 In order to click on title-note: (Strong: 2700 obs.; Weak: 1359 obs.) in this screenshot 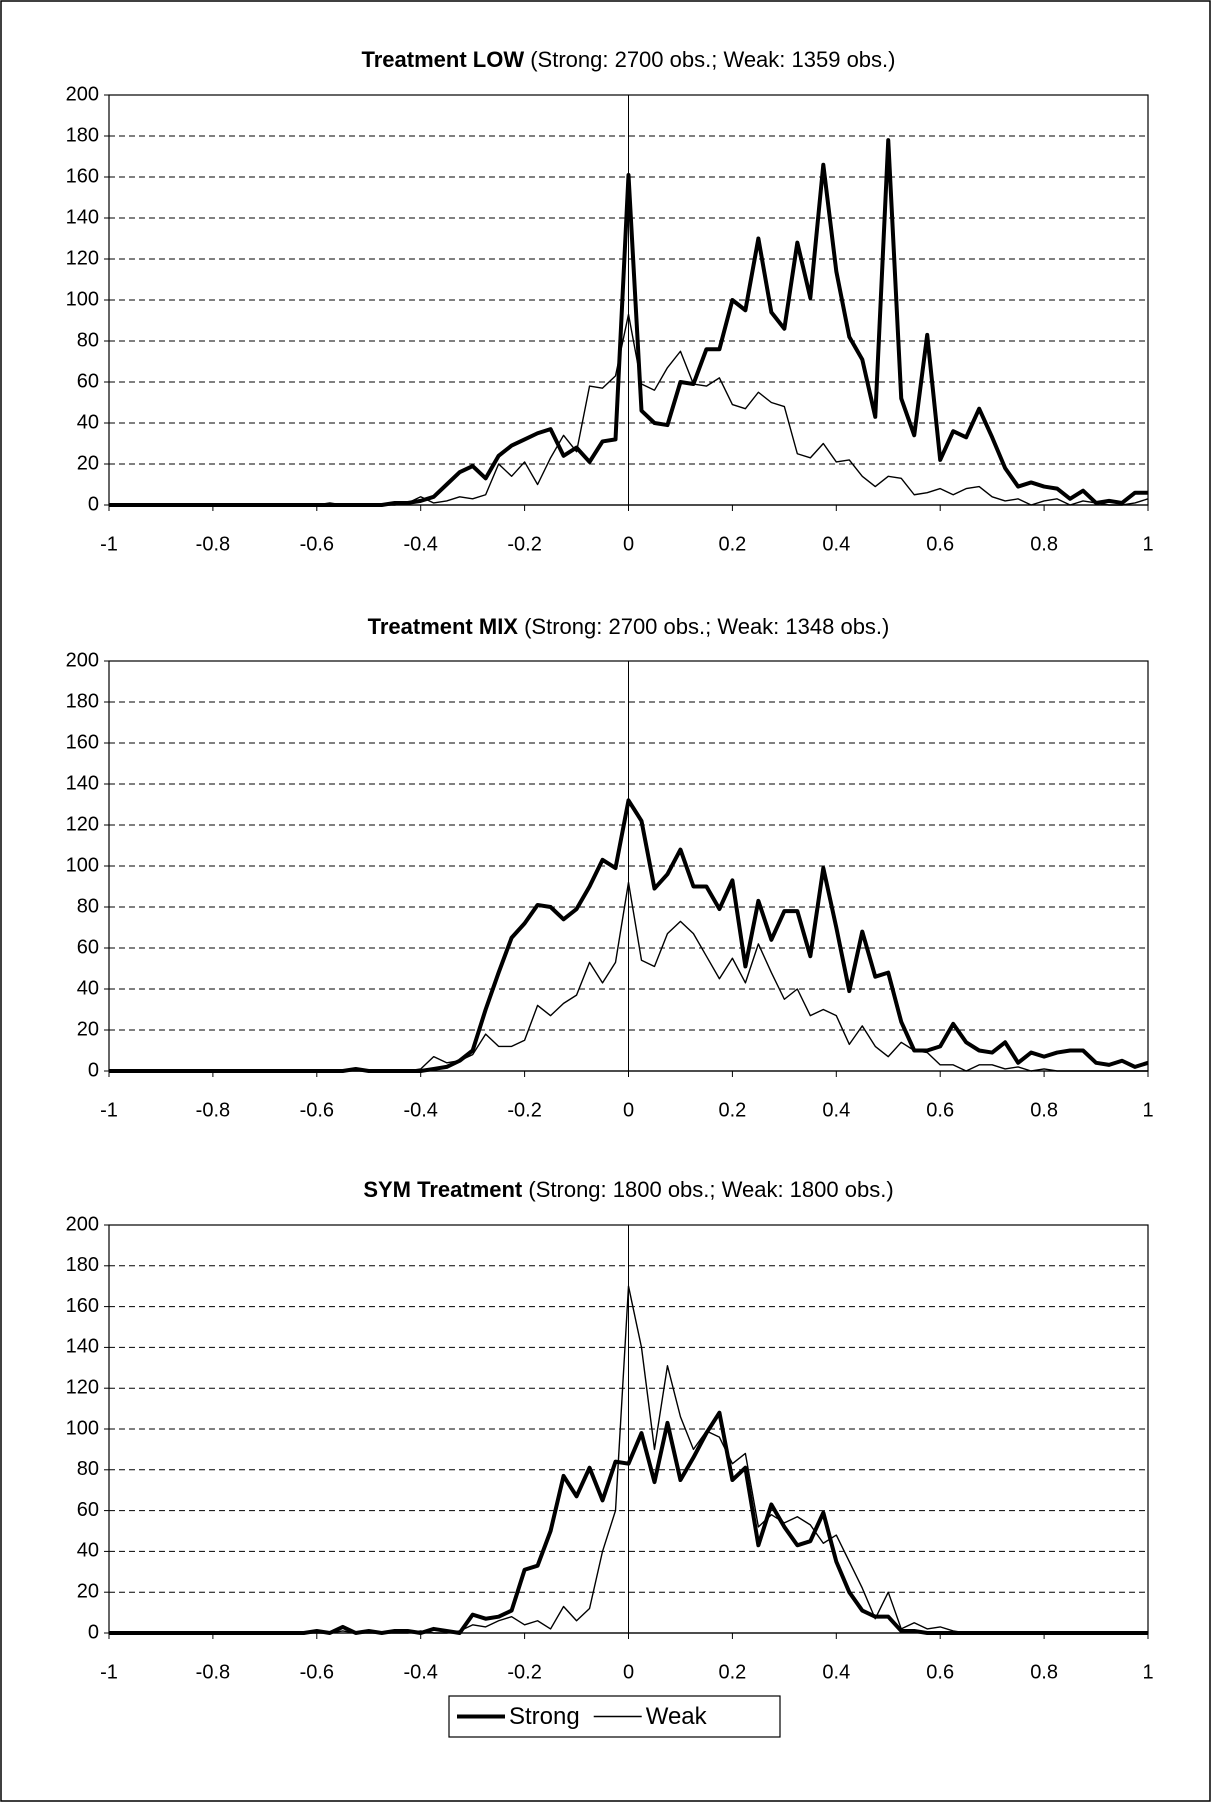, I will do `click(712, 59)`.